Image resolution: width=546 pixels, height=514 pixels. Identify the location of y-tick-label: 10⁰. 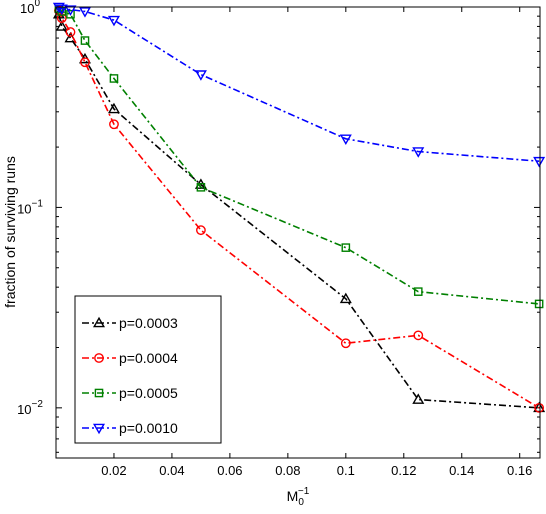
(30, 8).